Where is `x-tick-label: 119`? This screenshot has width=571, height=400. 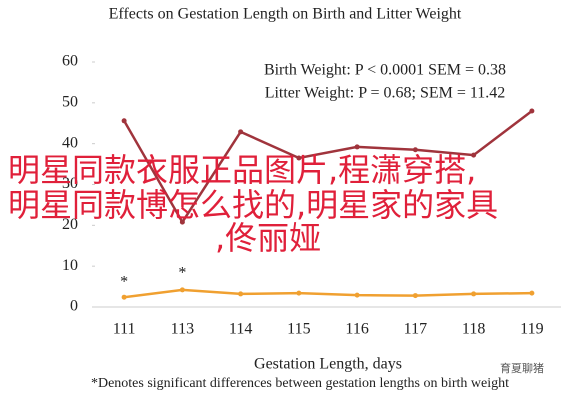 x-tick-label: 119 is located at coordinates (531, 329).